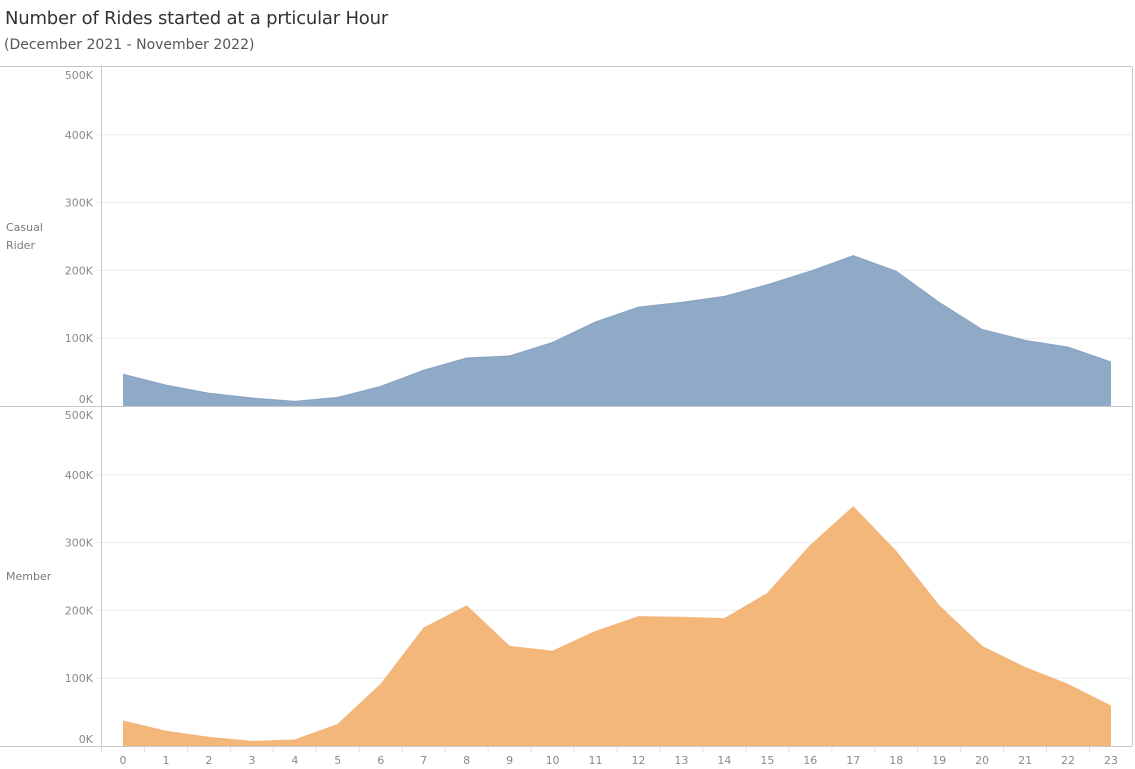  Describe the element at coordinates (165, 760) in the screenshot. I see `x-tick-label: 1` at that location.